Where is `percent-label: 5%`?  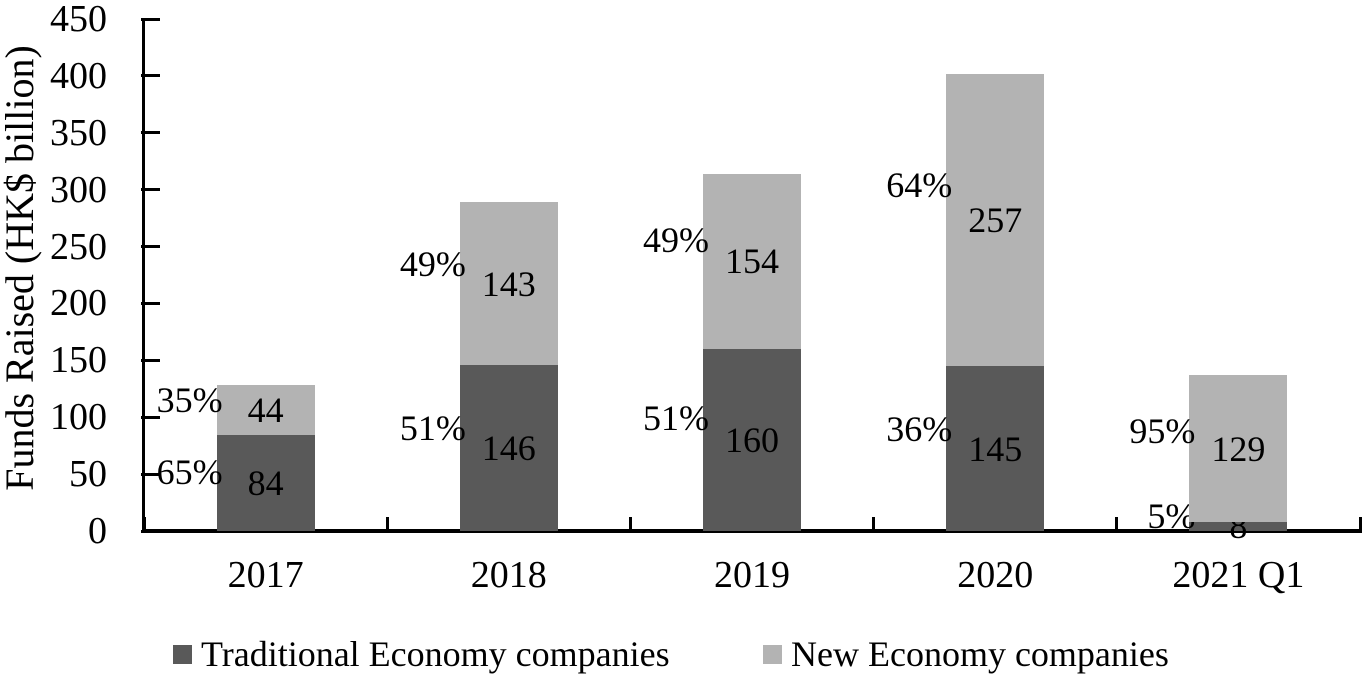
percent-label: 5% is located at coordinates (1171, 516).